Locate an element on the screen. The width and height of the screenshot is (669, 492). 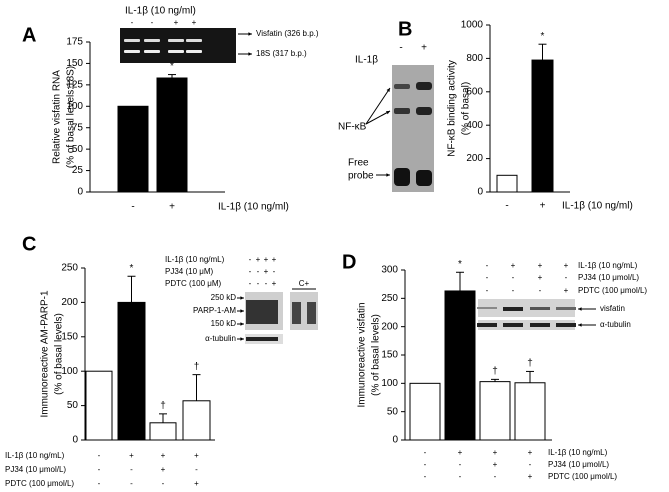
y-axis-label: Immunoreactive AM-PARP-1 is located at coordinates (45, 354).